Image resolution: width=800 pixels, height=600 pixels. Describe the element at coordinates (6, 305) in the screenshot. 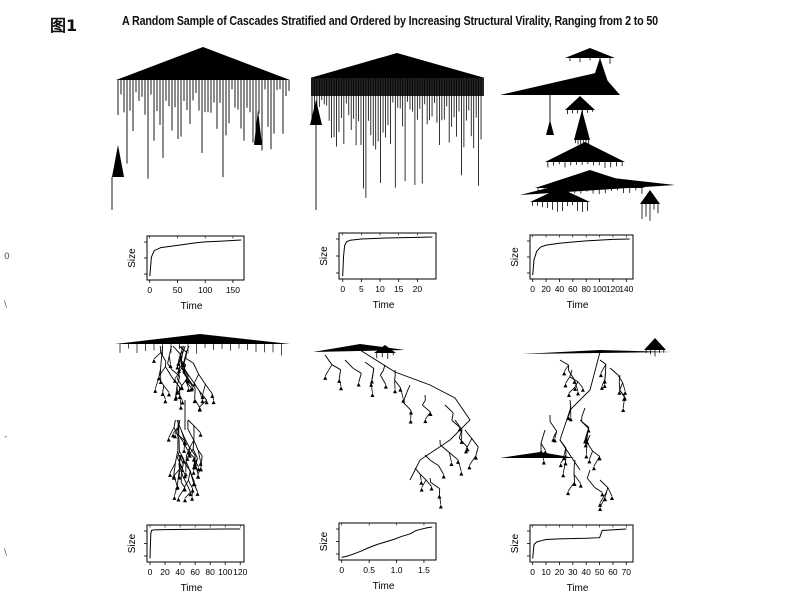

I see `margin-mark: \` at that location.